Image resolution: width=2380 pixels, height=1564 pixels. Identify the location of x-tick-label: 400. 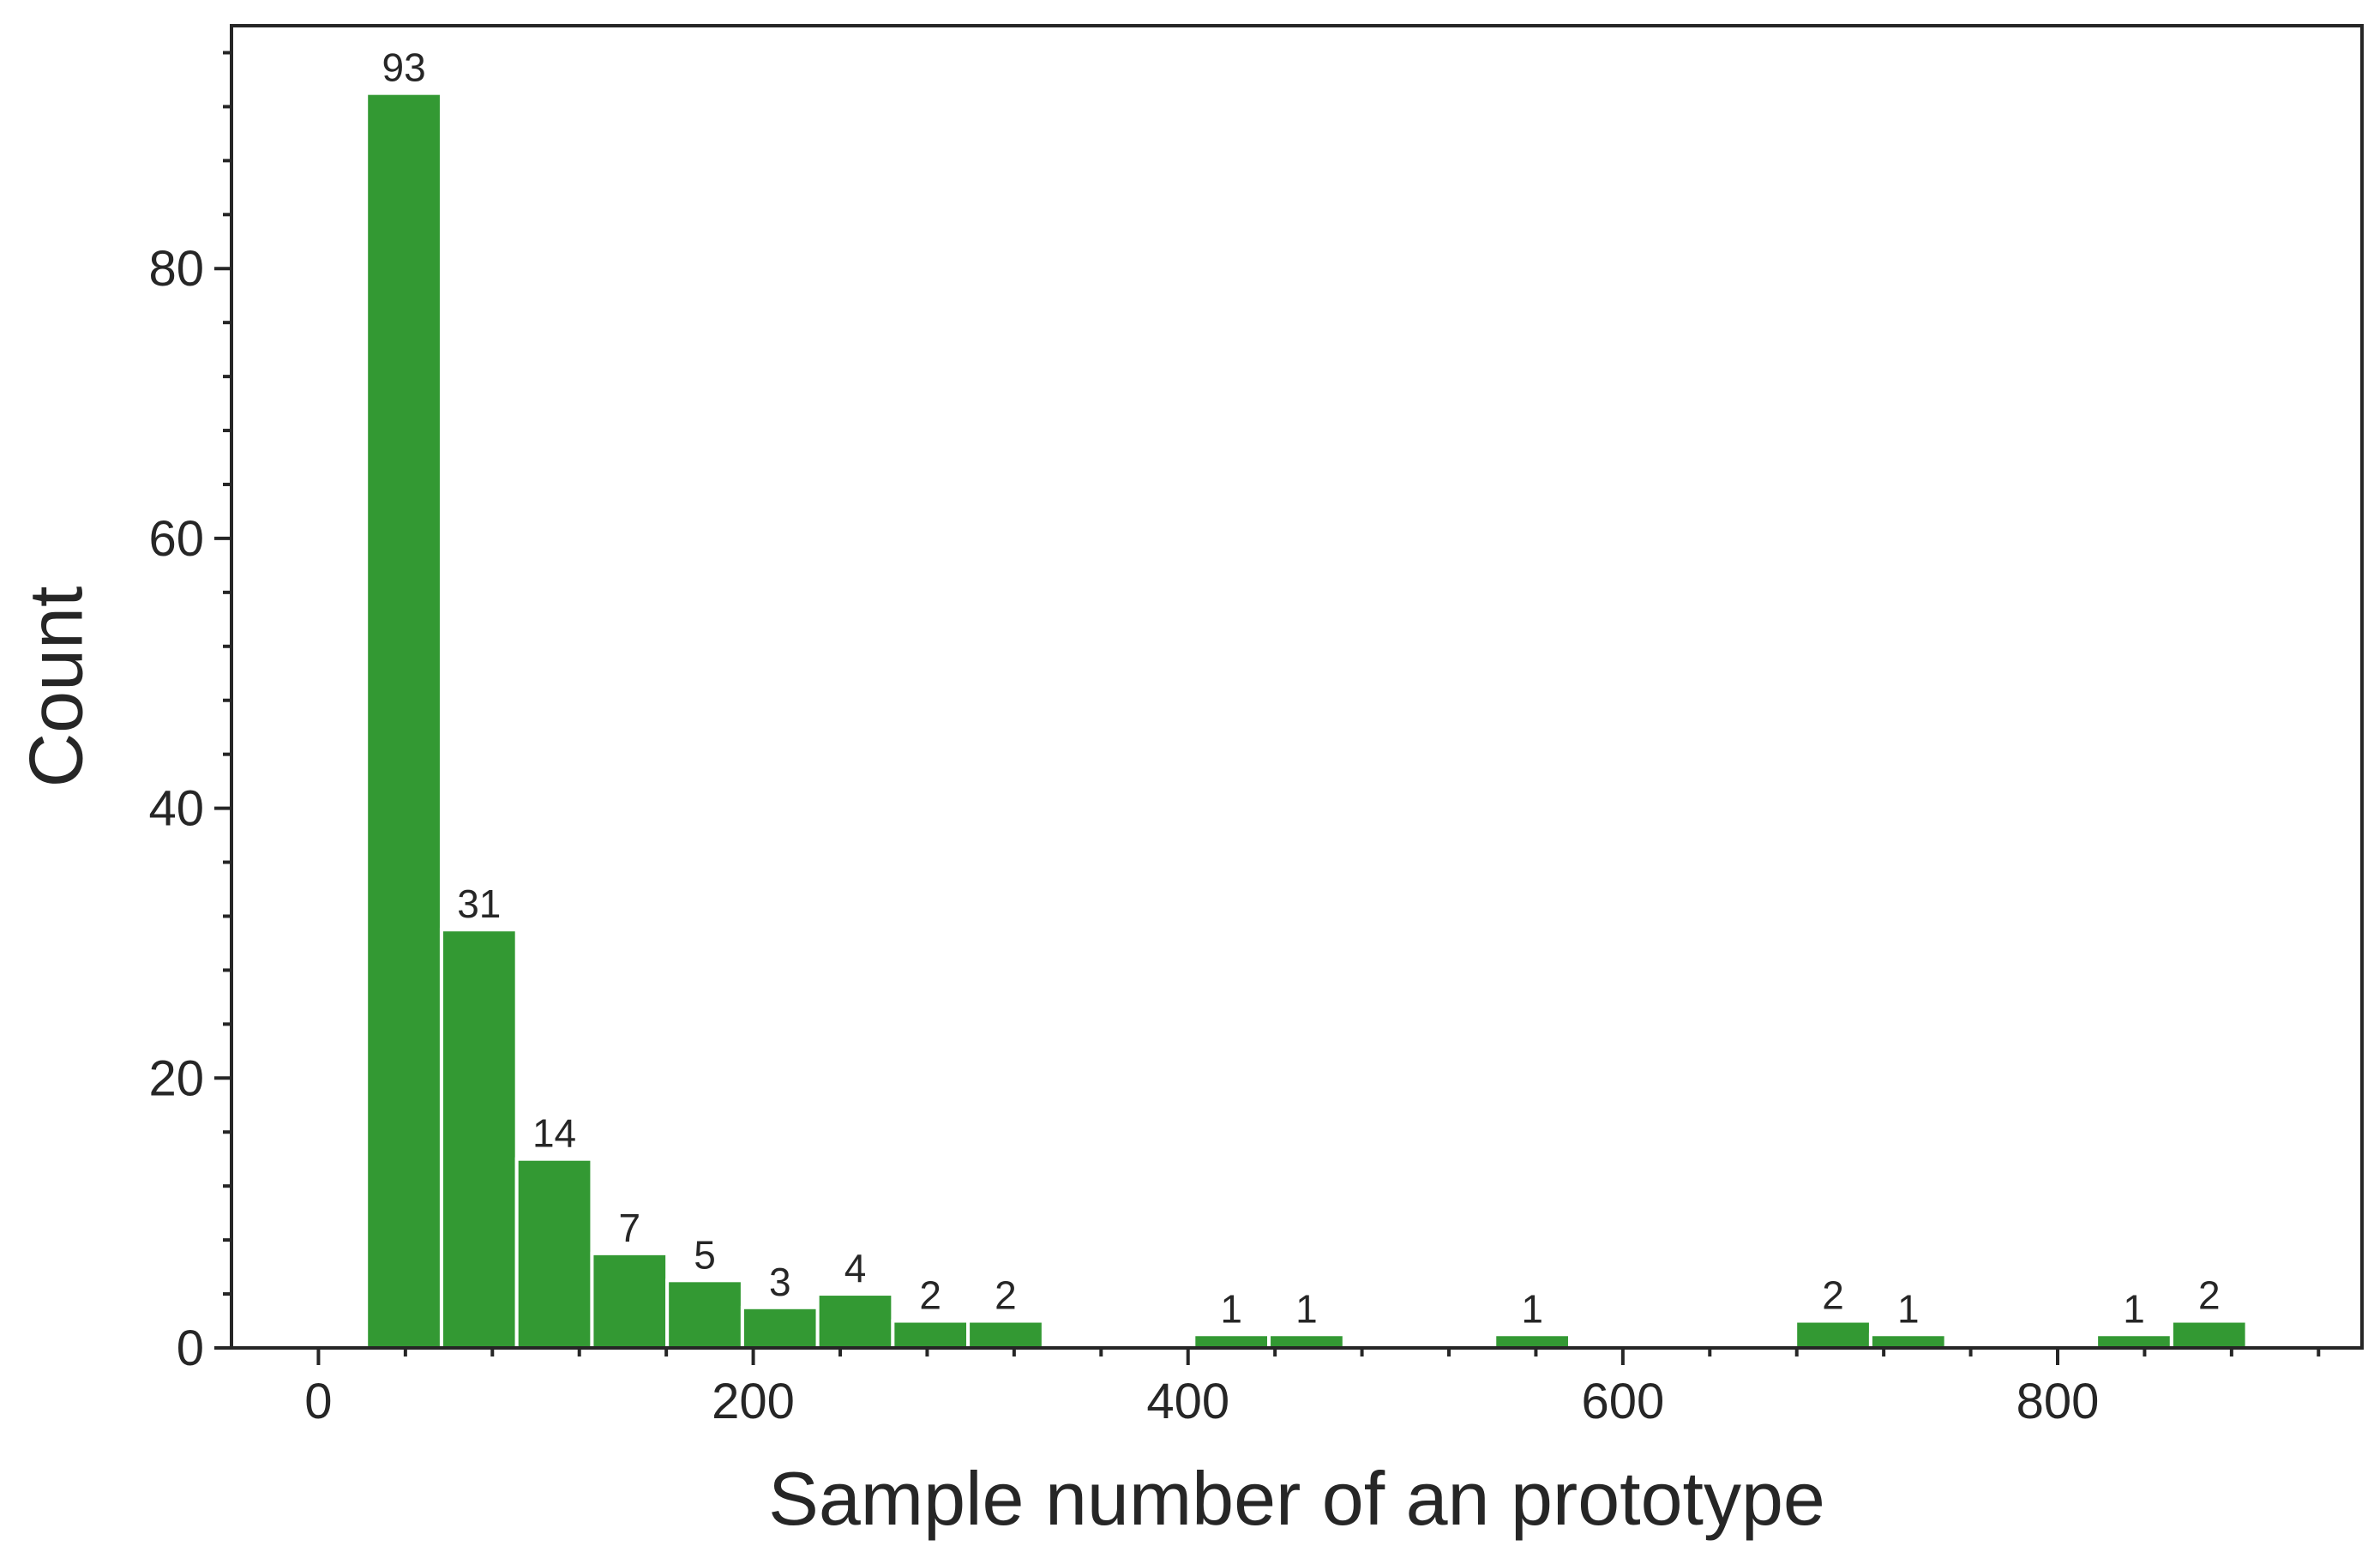
(1187, 1401).